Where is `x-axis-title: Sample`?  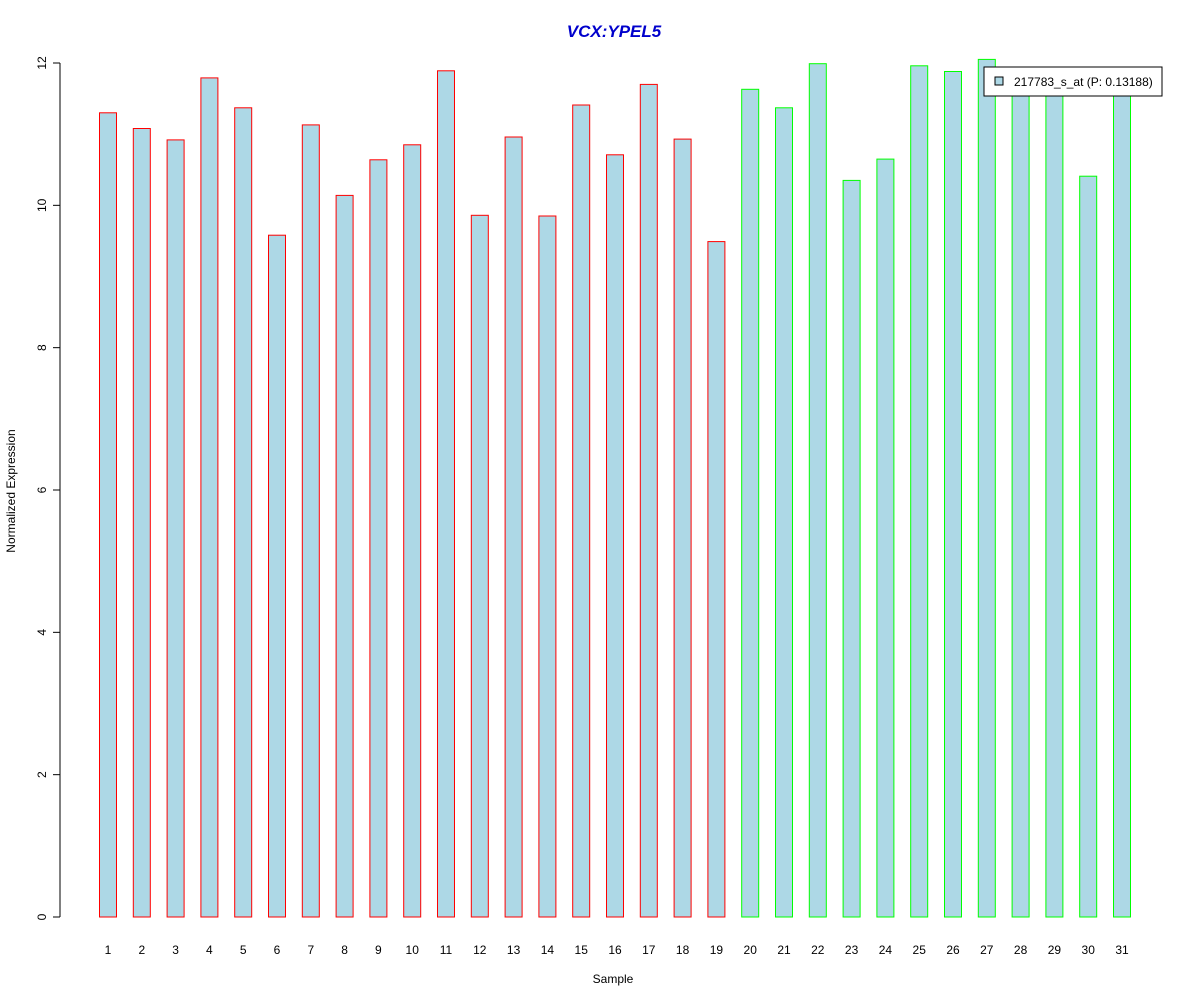 x-axis-title: Sample is located at coordinates (613, 979).